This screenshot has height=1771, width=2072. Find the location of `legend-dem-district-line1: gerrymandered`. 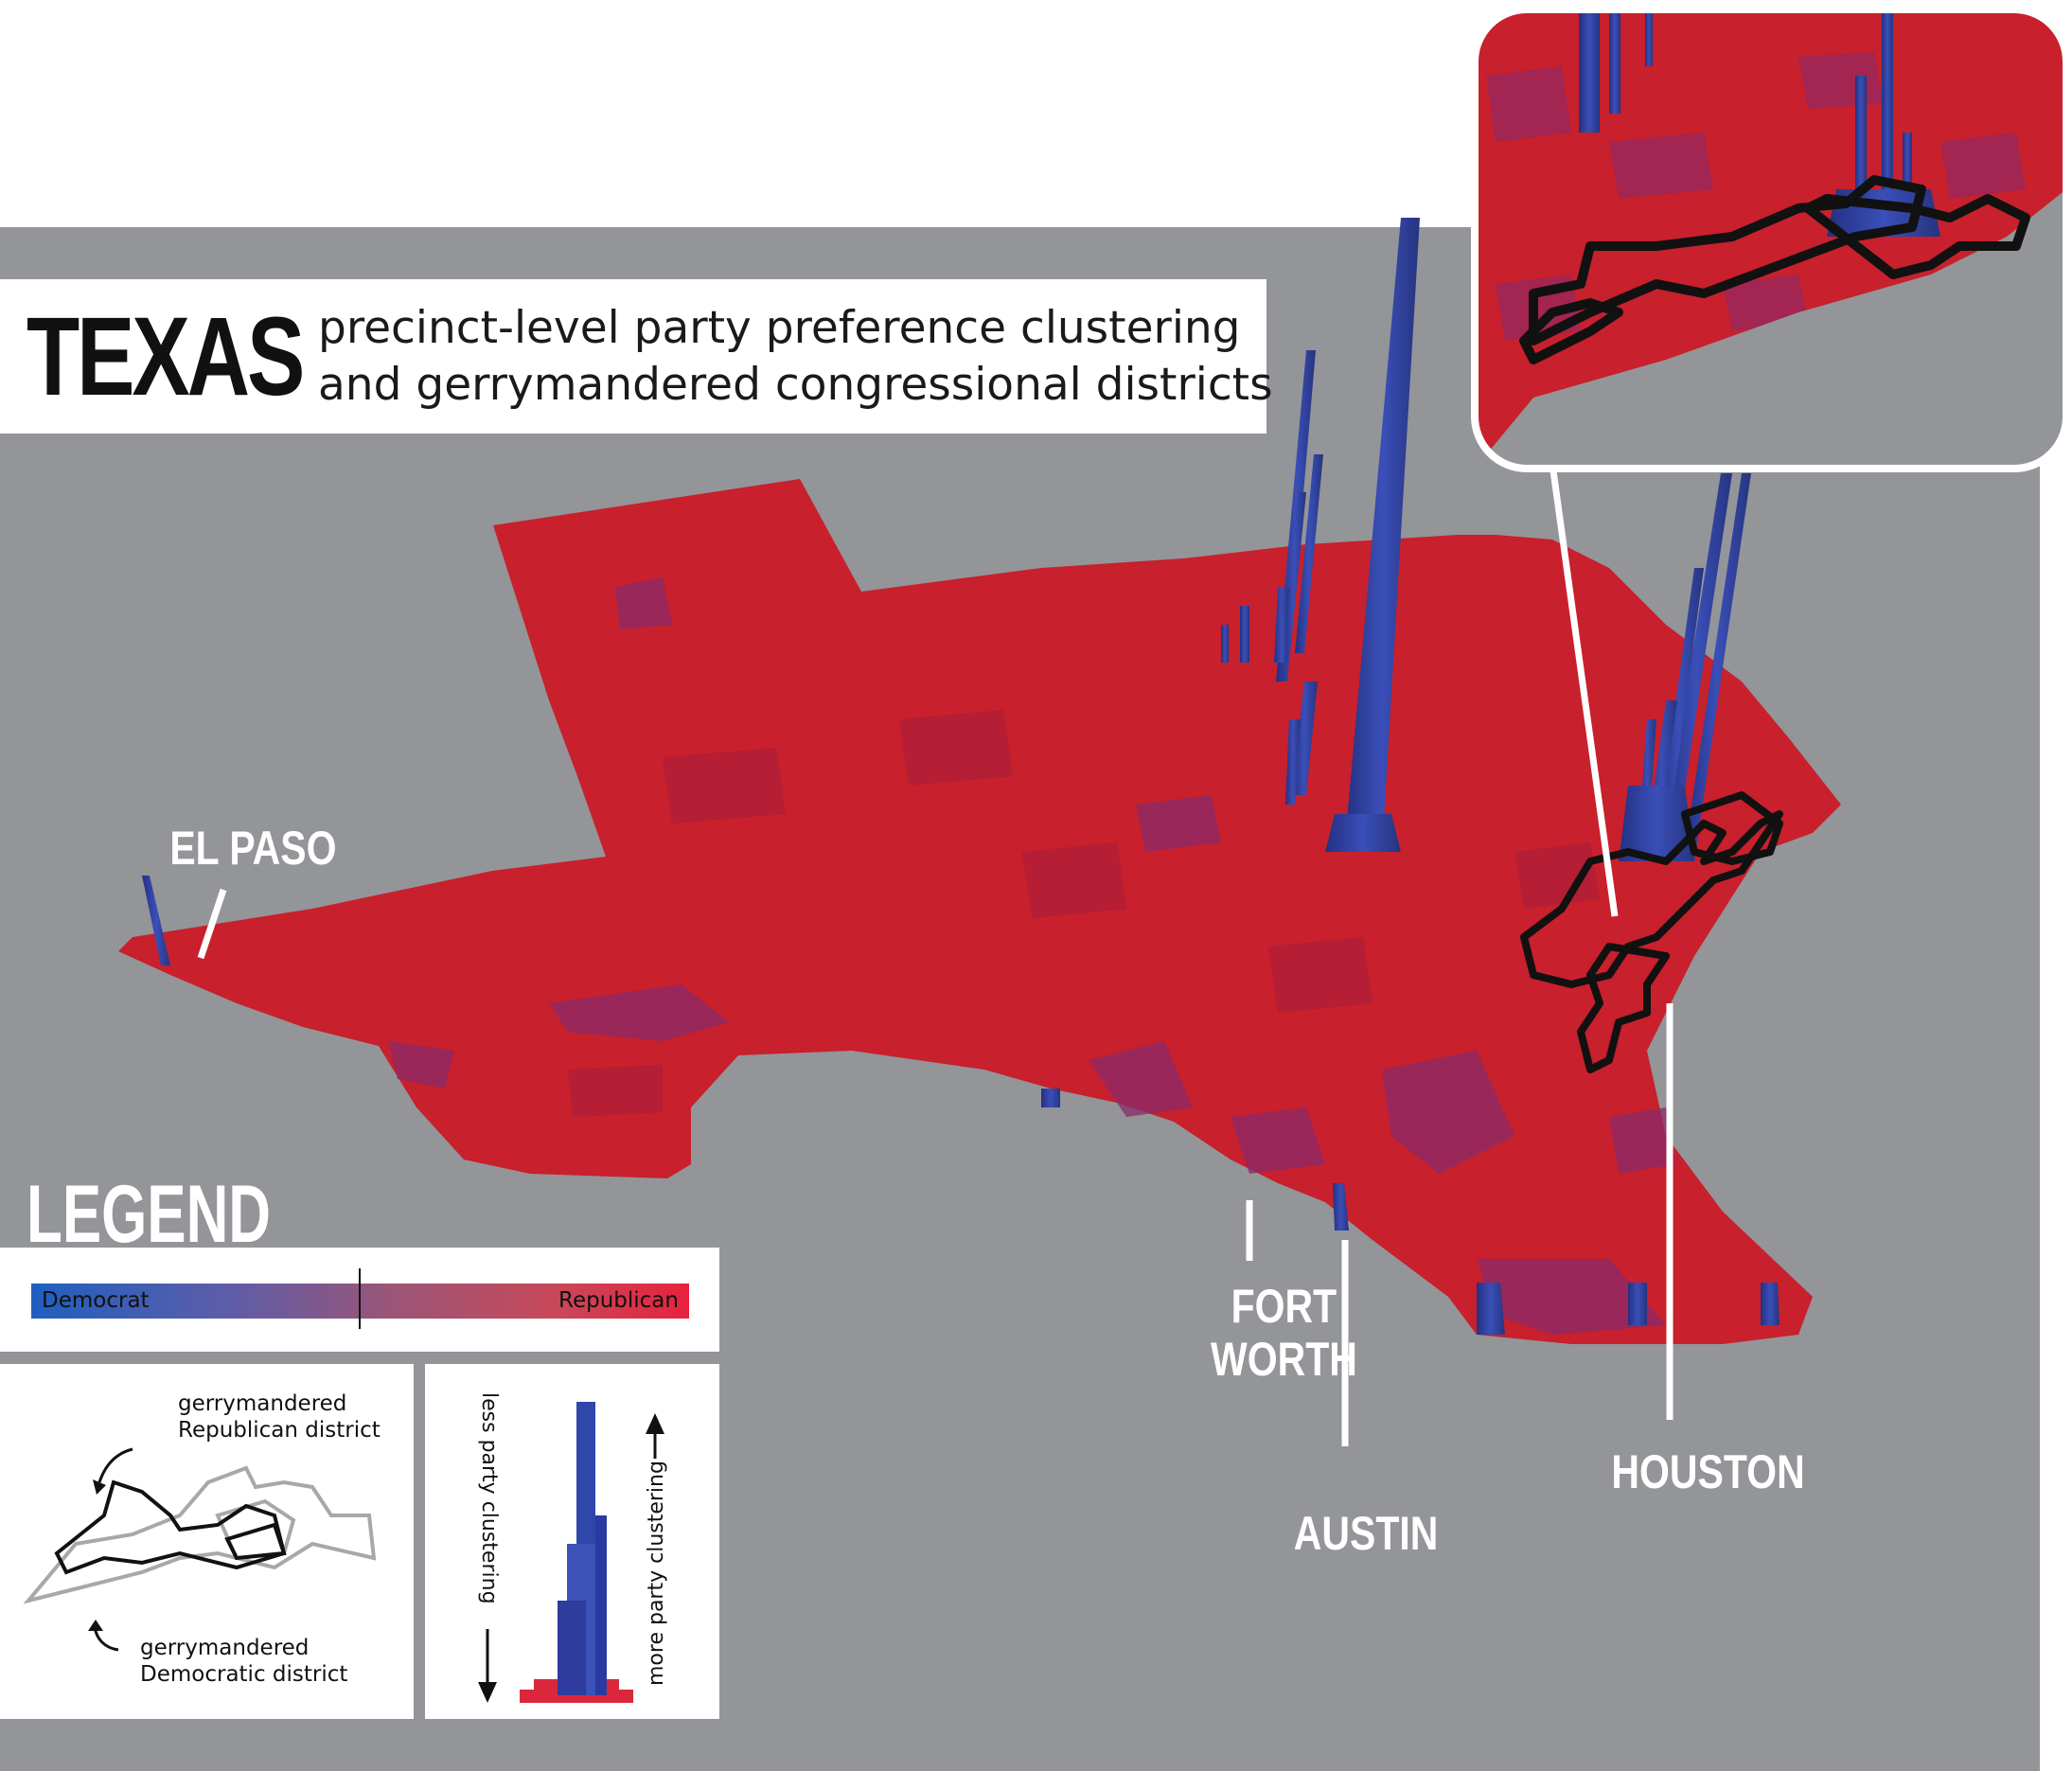

legend-dem-district-line1: gerrymandered is located at coordinates (225, 1648).